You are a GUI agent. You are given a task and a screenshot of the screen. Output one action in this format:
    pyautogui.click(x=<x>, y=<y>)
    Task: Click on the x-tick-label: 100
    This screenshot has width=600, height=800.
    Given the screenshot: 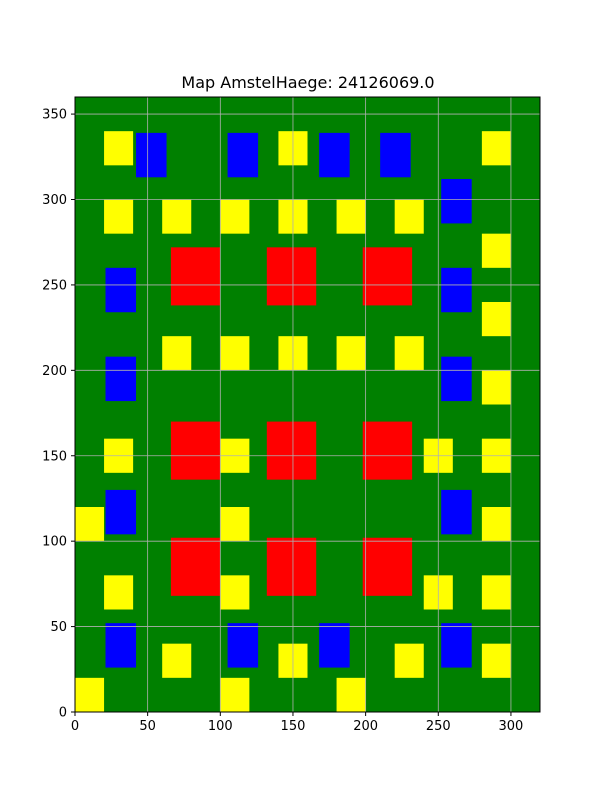 What is the action you would take?
    pyautogui.click(x=220, y=726)
    